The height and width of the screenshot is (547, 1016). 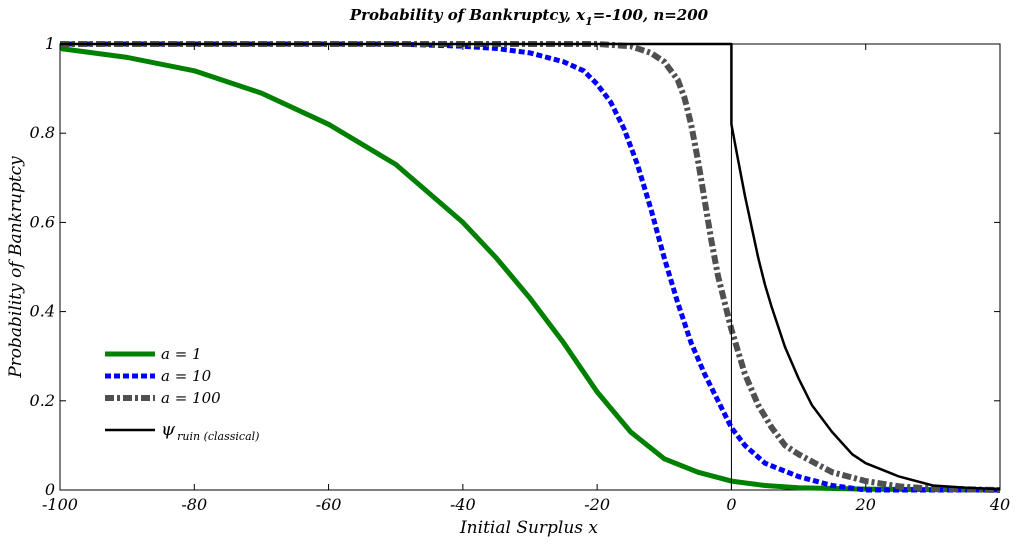 What do you see at coordinates (731, 504) in the screenshot?
I see `x-tick-label: 0` at bounding box center [731, 504].